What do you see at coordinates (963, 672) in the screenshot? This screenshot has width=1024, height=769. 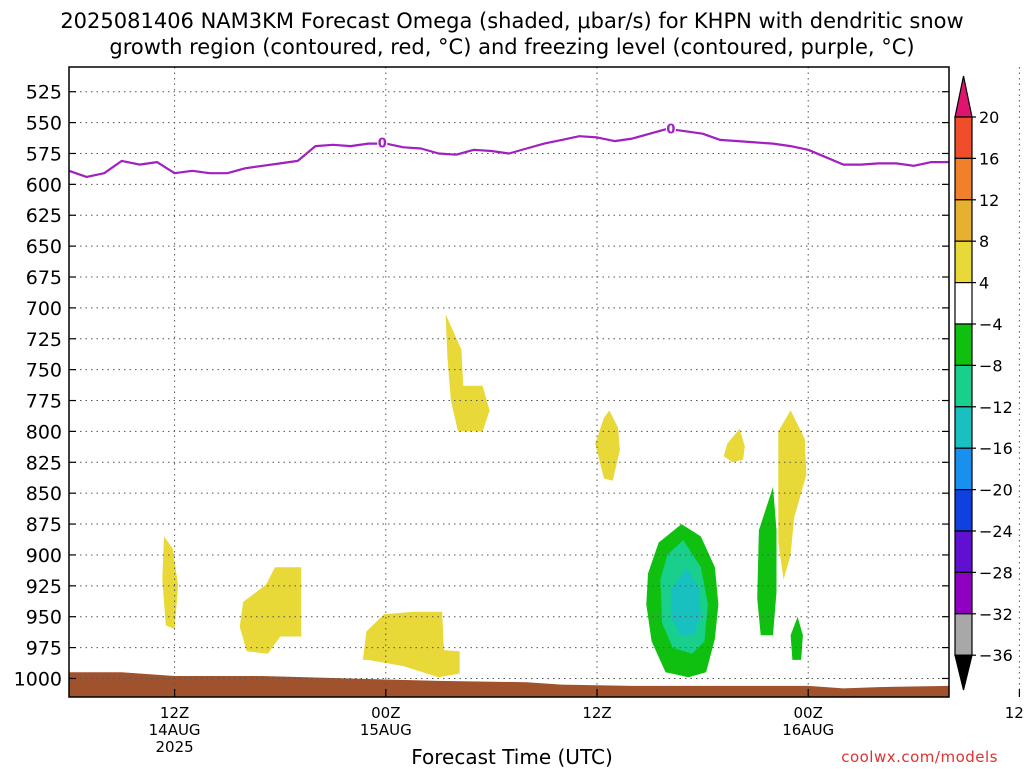 I see `colorbar-bottom-triangle` at bounding box center [963, 672].